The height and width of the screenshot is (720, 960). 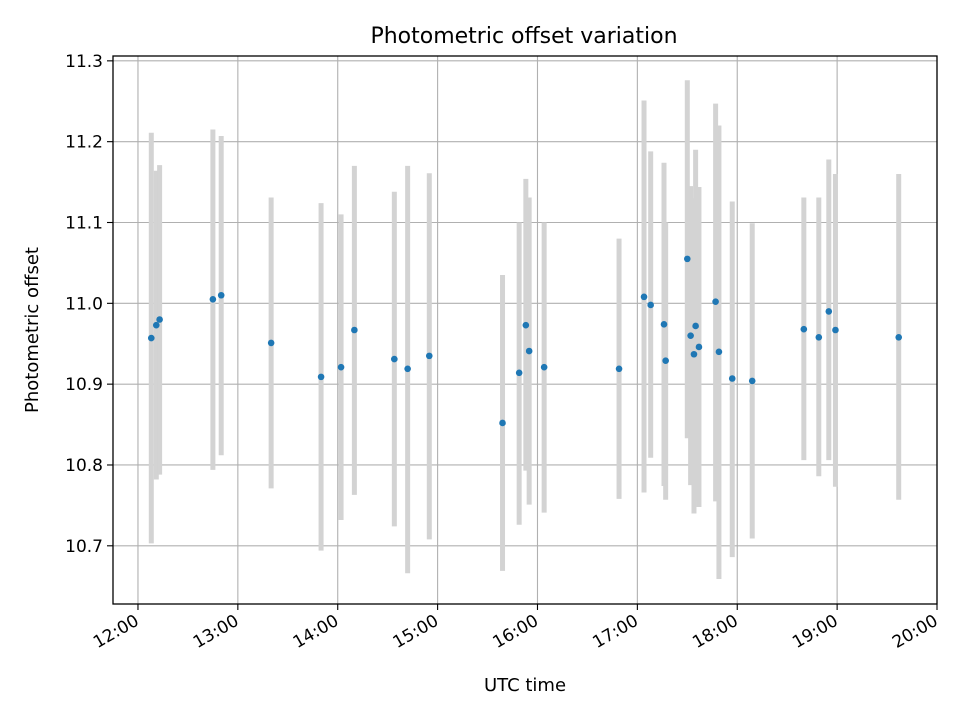 I want to click on y-tick-label: 11.3, so click(x=84, y=62).